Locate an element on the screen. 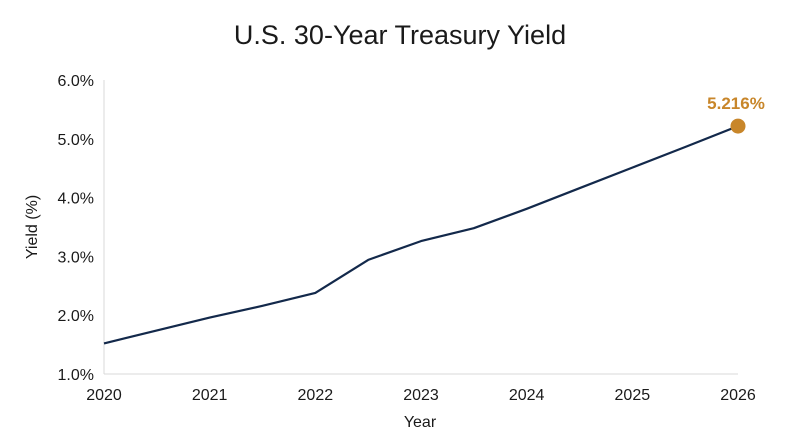 The image size is (800, 447). x-tick-label: 2024 is located at coordinates (527, 395).